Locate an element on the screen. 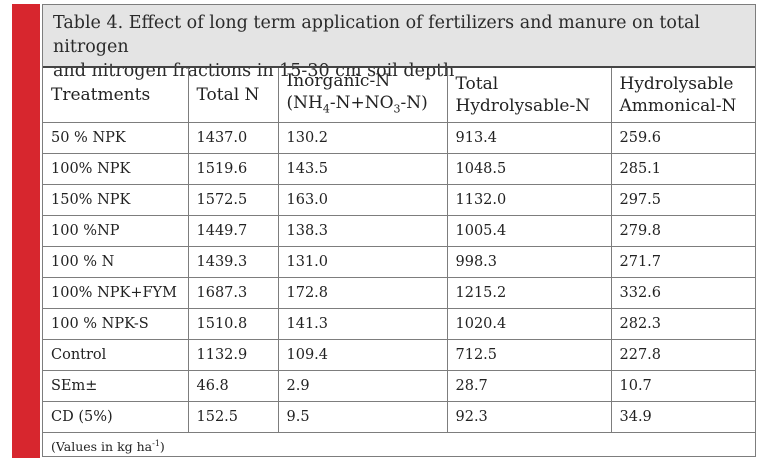 The height and width of the screenshot is (462, 768). cell-total-hydrolysable-n: 1005.4 is located at coordinates (529, 231).